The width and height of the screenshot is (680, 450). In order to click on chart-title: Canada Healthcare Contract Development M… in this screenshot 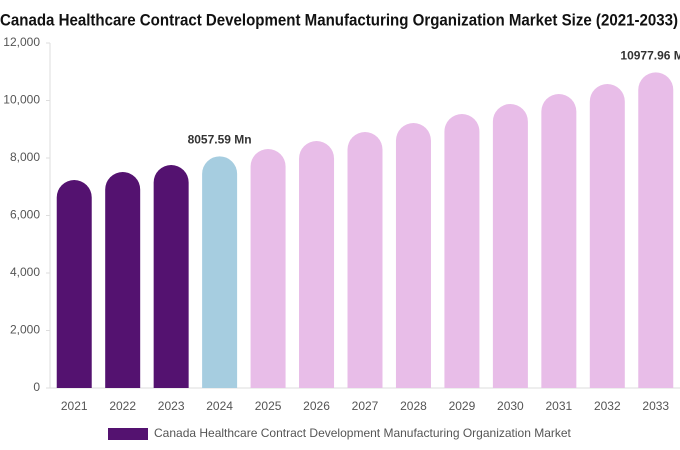, I will do `click(339, 19)`.